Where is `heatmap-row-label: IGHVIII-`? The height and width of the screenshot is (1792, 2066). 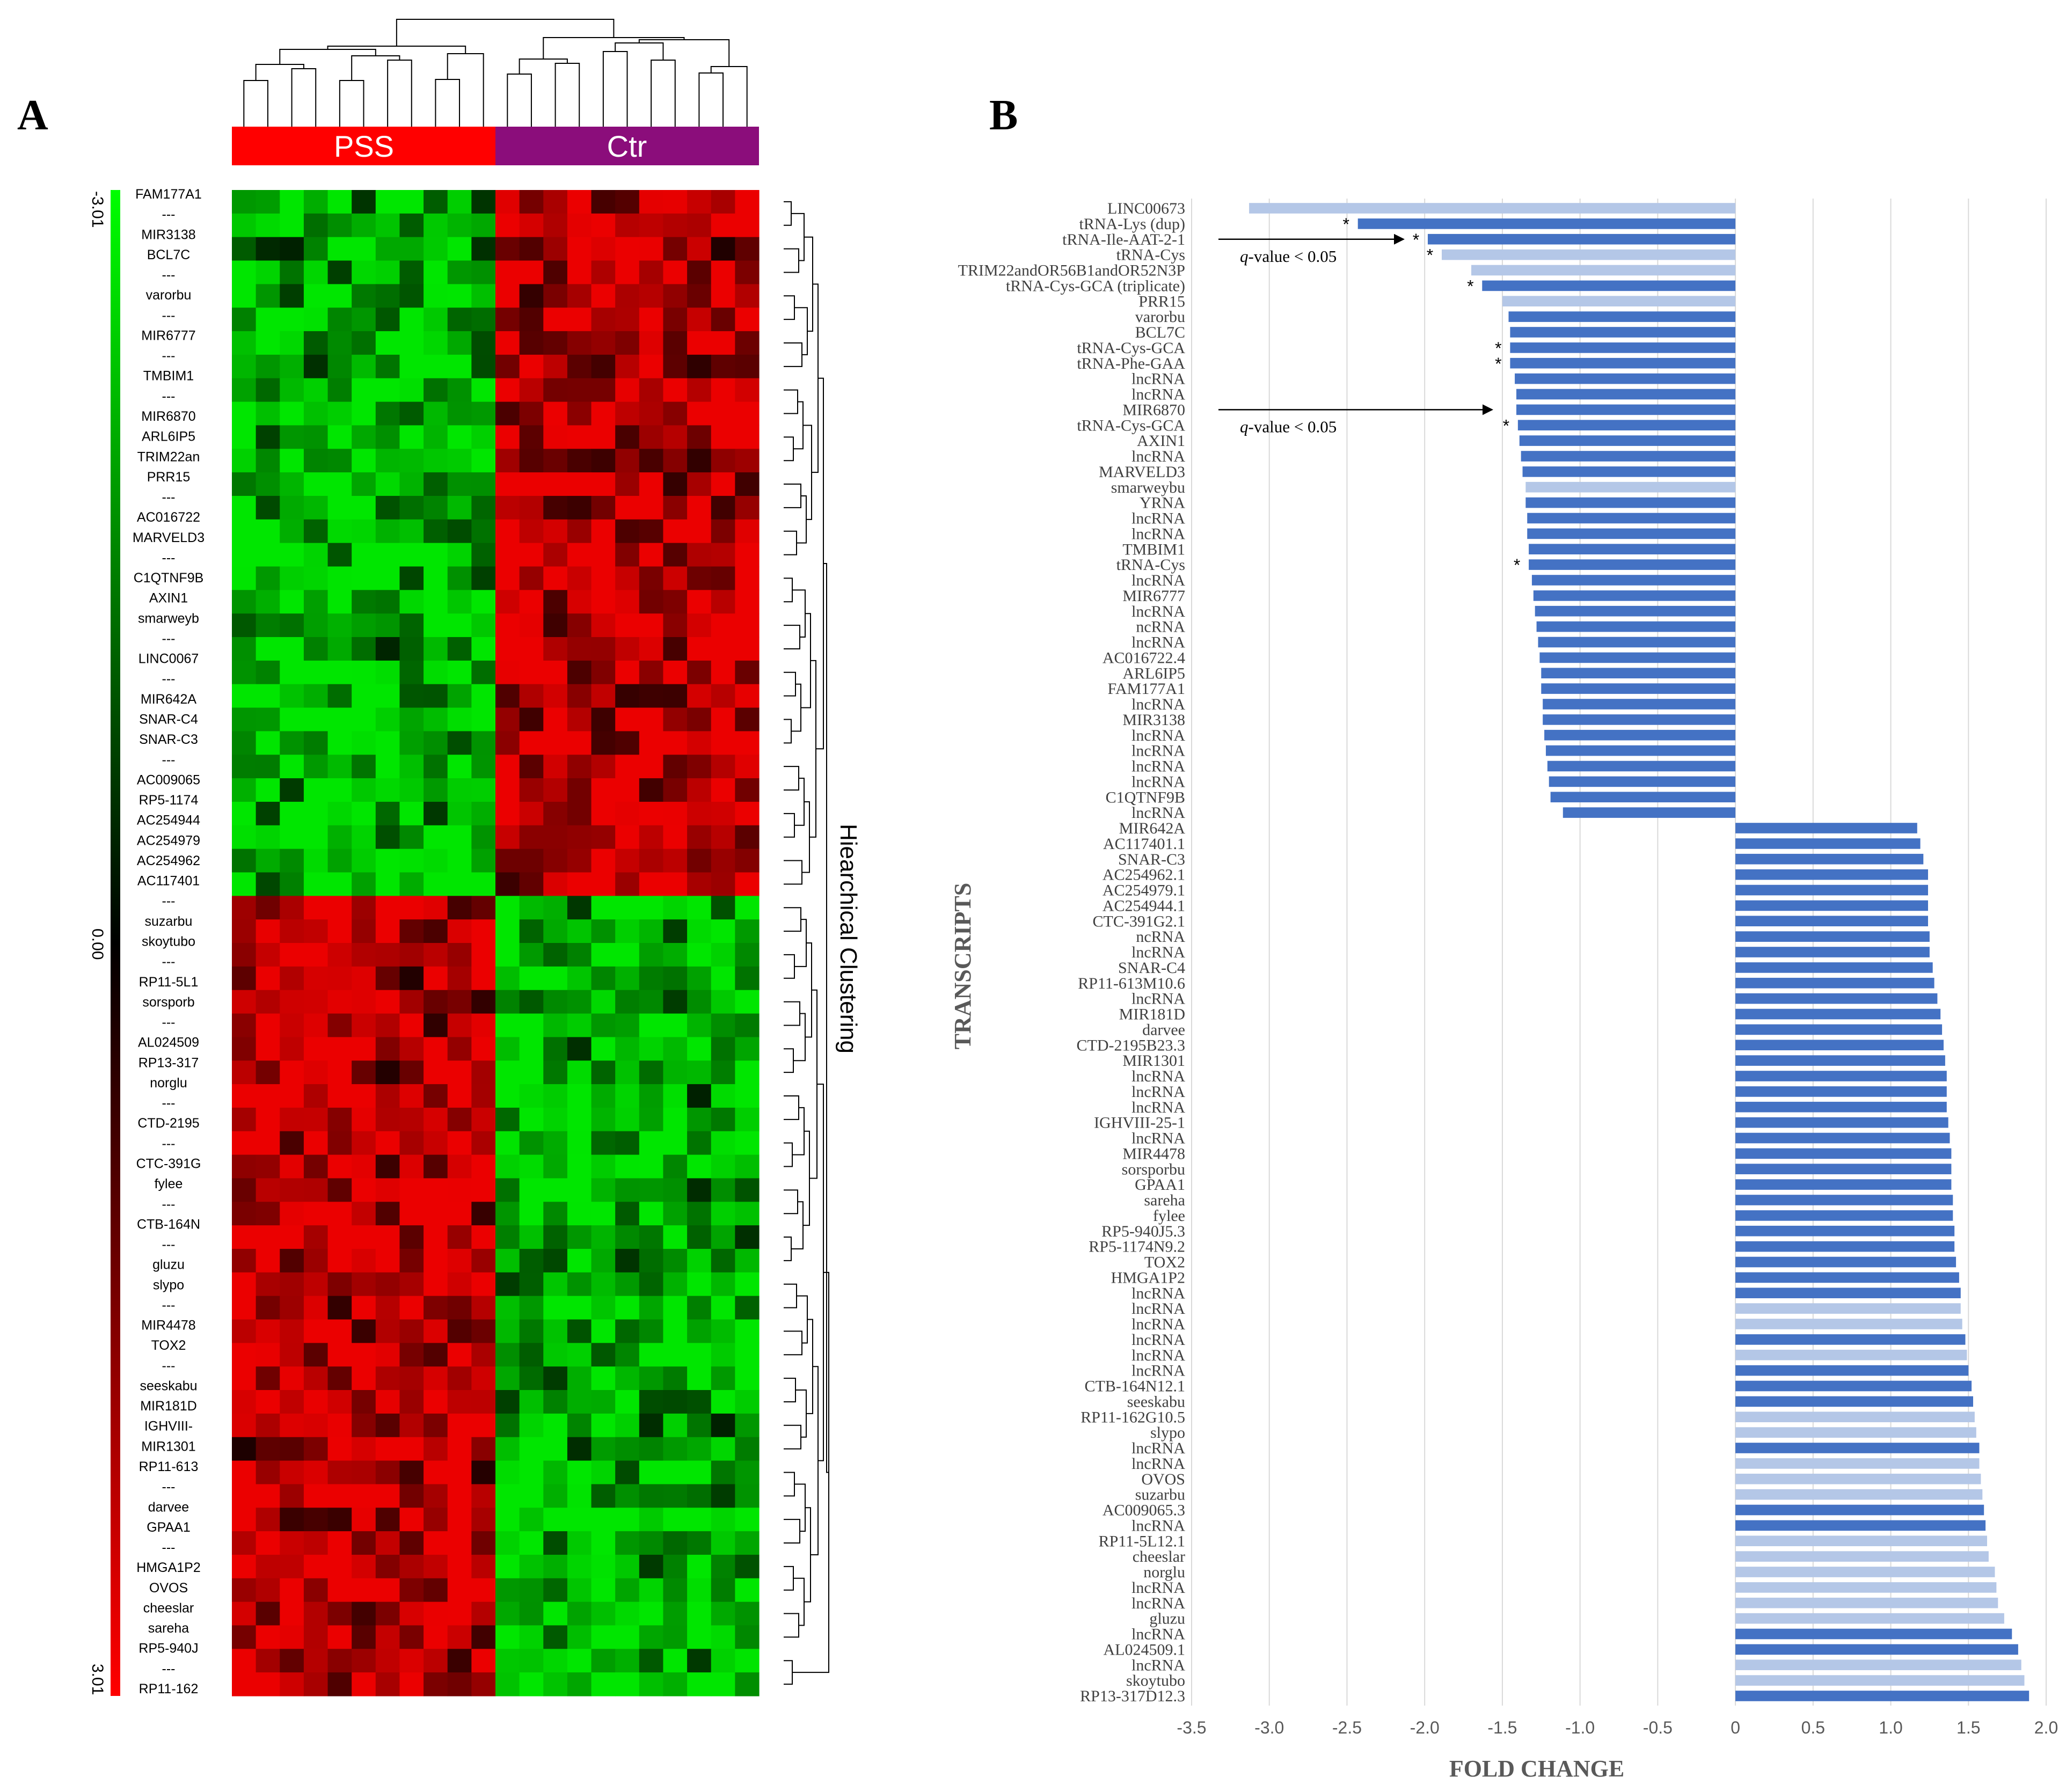 heatmap-row-label: IGHVIII- is located at coordinates (168, 1426).